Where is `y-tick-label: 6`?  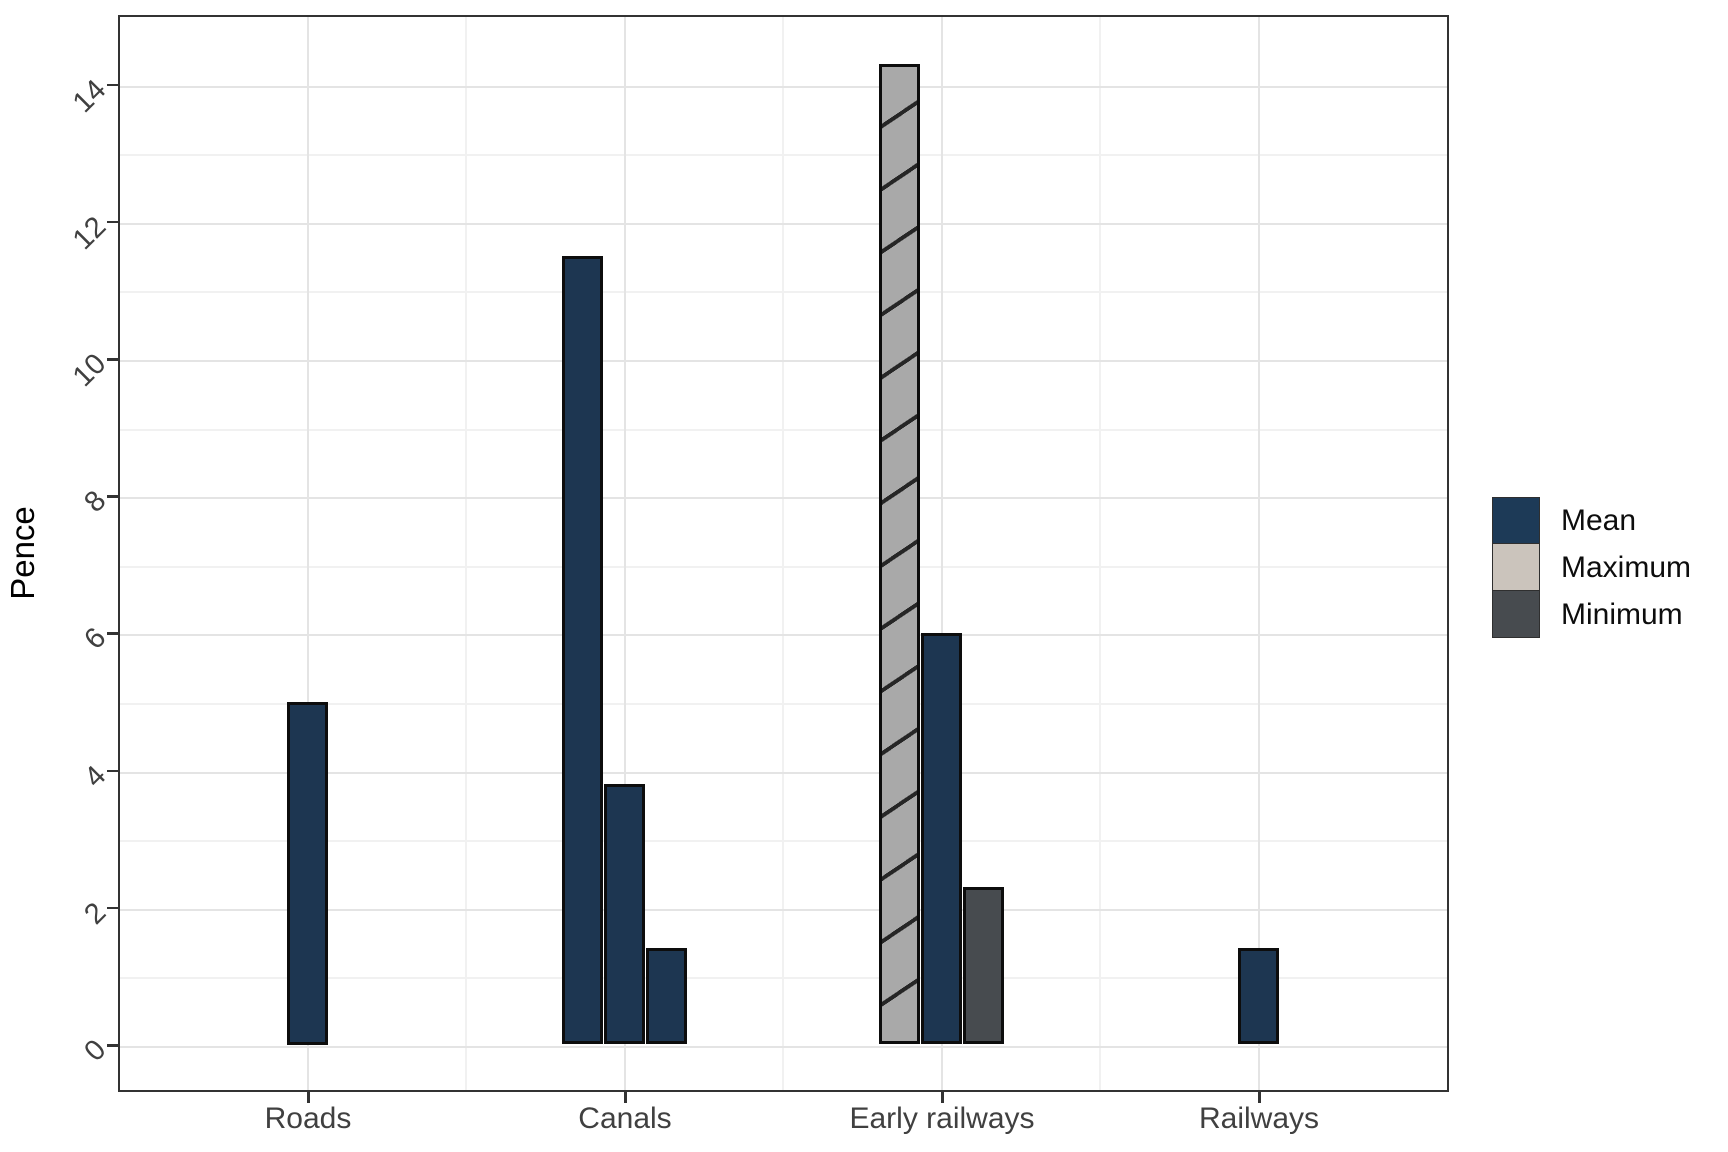
y-tick-label: 6 is located at coordinates (95, 639).